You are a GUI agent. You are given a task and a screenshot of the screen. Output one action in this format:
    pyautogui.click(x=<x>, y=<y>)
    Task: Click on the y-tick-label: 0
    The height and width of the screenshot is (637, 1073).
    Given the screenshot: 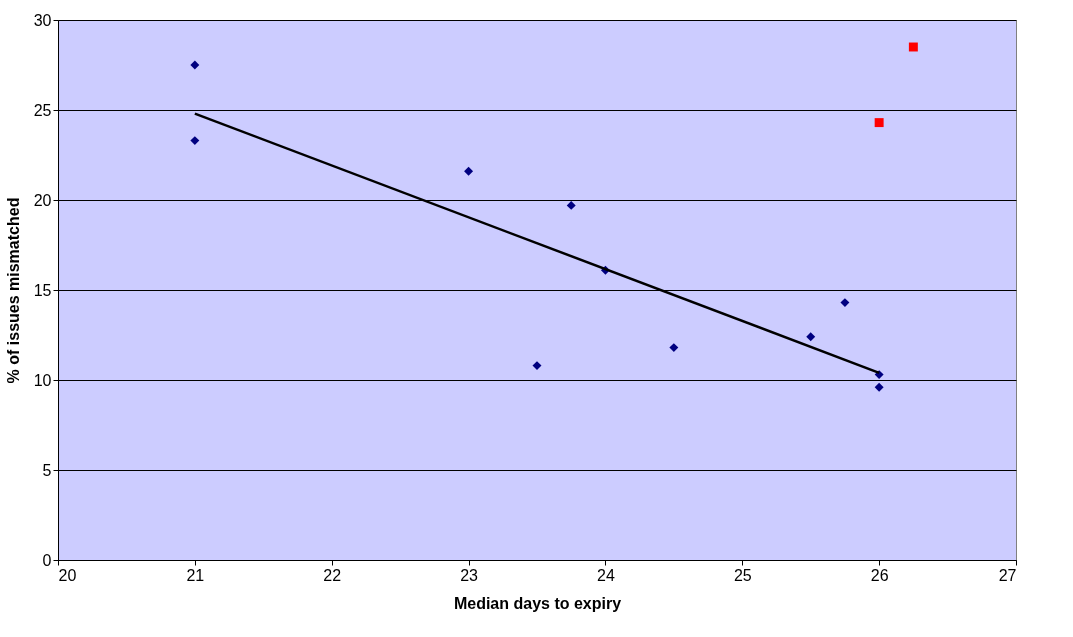 What is the action you would take?
    pyautogui.click(x=47, y=560)
    